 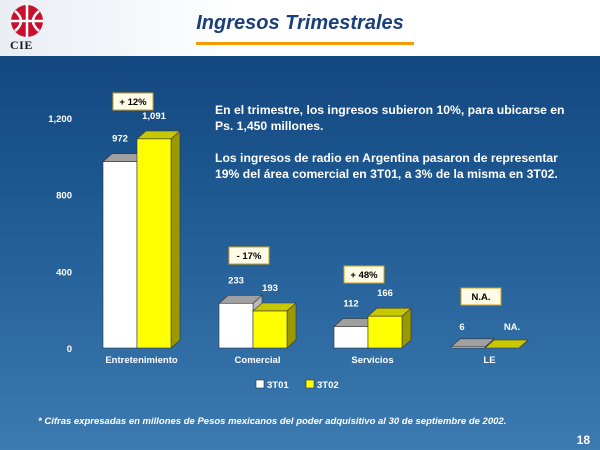 What do you see at coordinates (512, 327) in the screenshot?
I see `data-label: NA.` at bounding box center [512, 327].